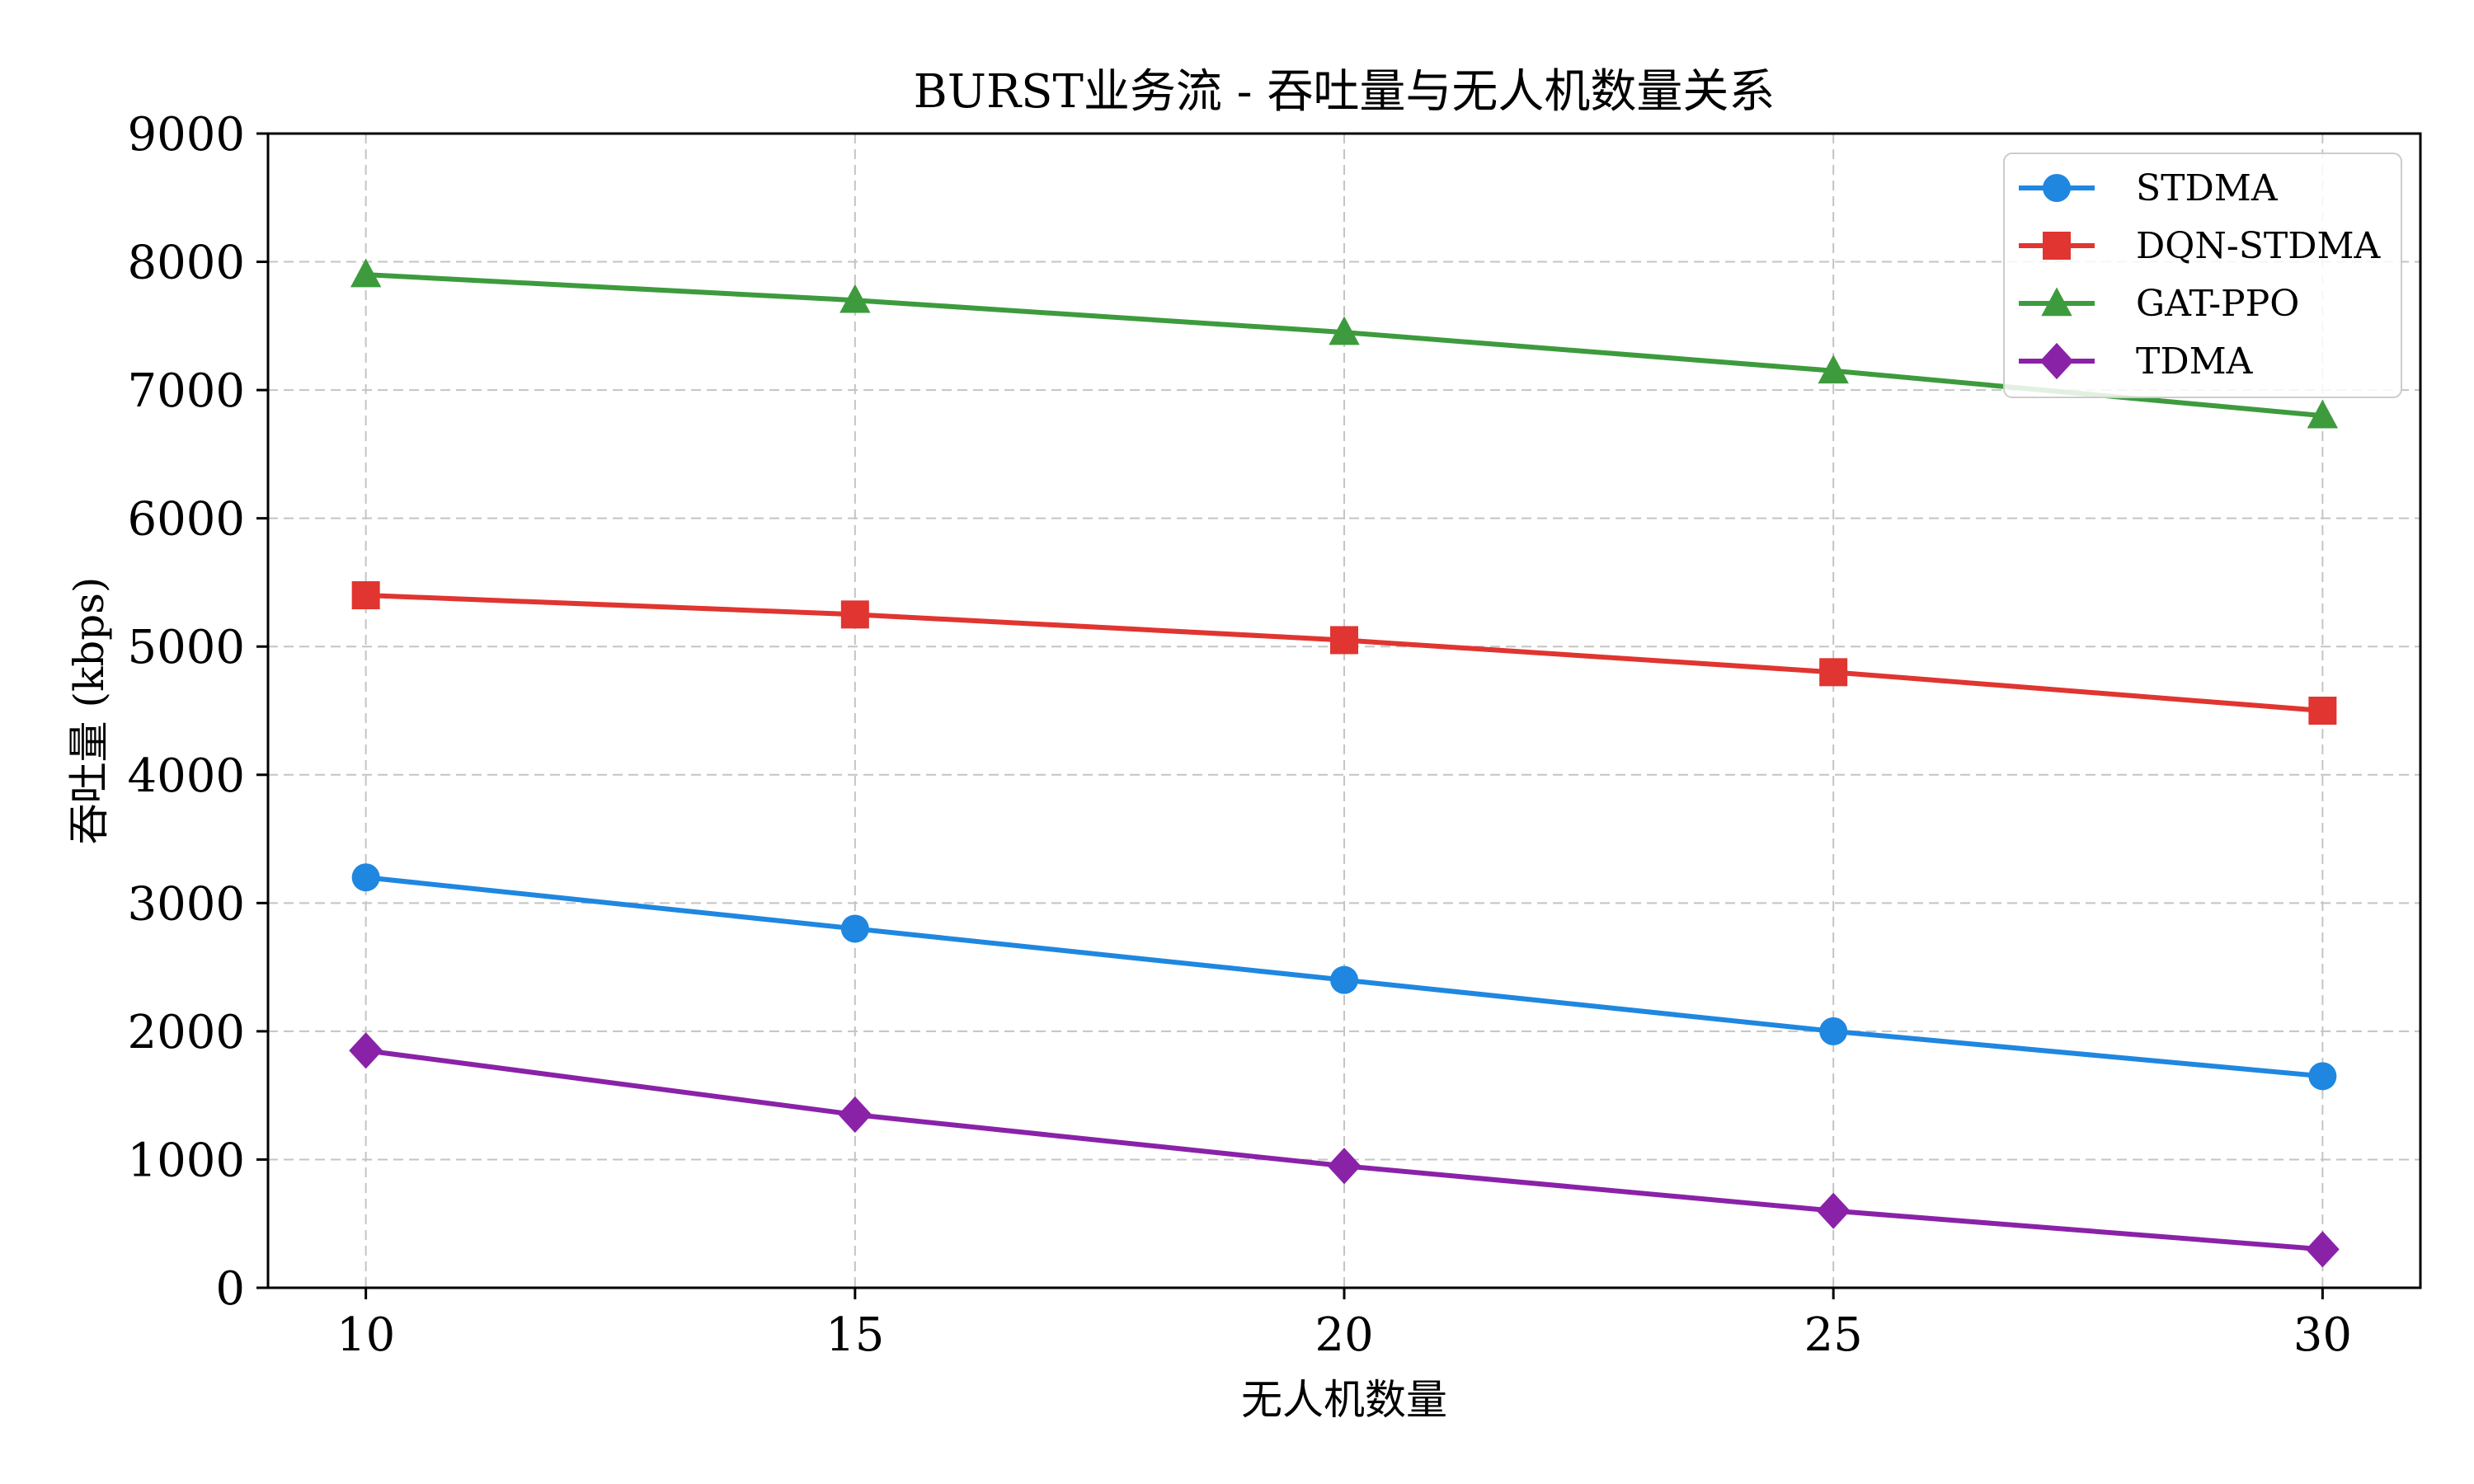 The width and height of the screenshot is (2474, 1484). I want to click on legend-label: TDMA, so click(2195, 361).